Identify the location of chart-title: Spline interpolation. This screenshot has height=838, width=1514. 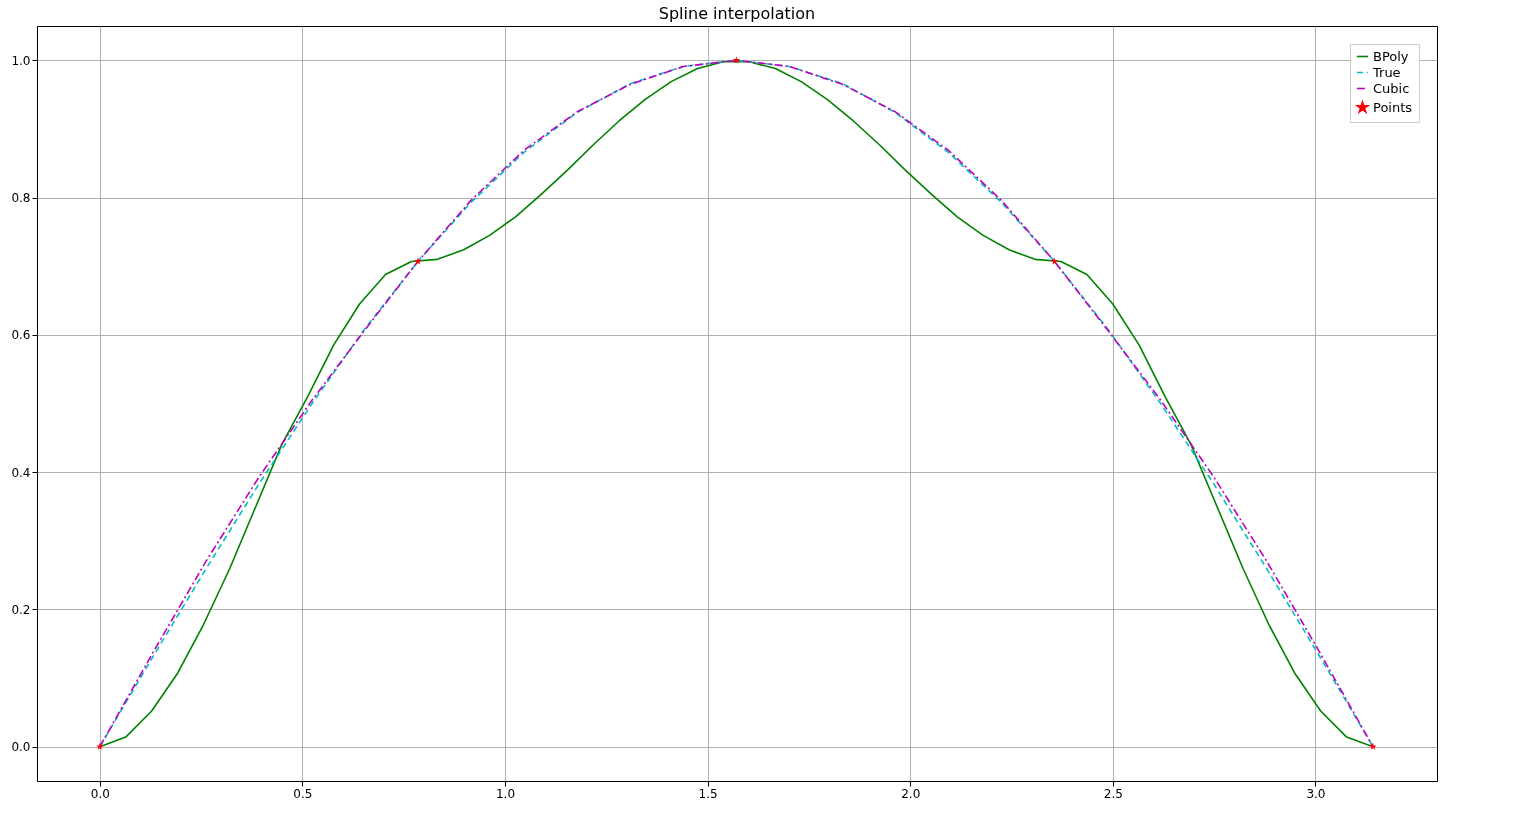
(737, 13).